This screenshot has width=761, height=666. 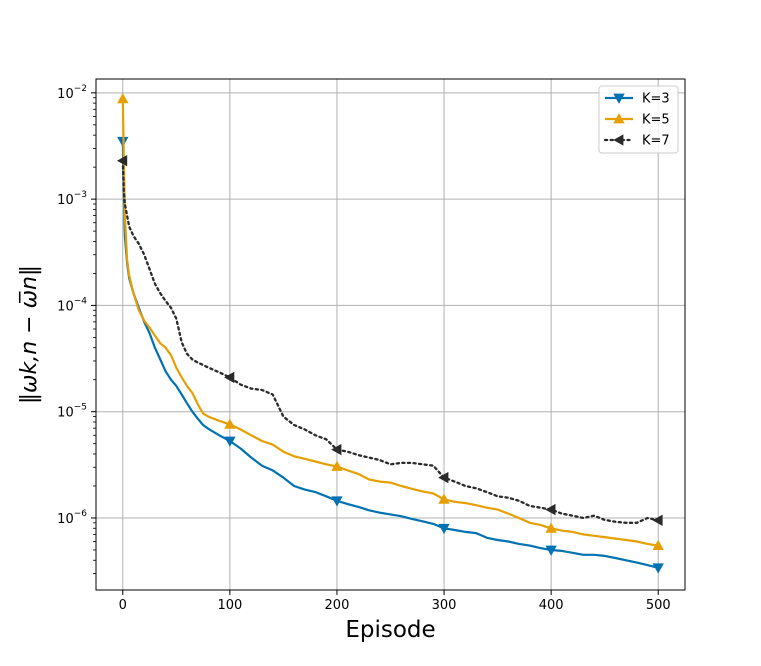 What do you see at coordinates (229, 605) in the screenshot?
I see `x-tick-label: 100` at bounding box center [229, 605].